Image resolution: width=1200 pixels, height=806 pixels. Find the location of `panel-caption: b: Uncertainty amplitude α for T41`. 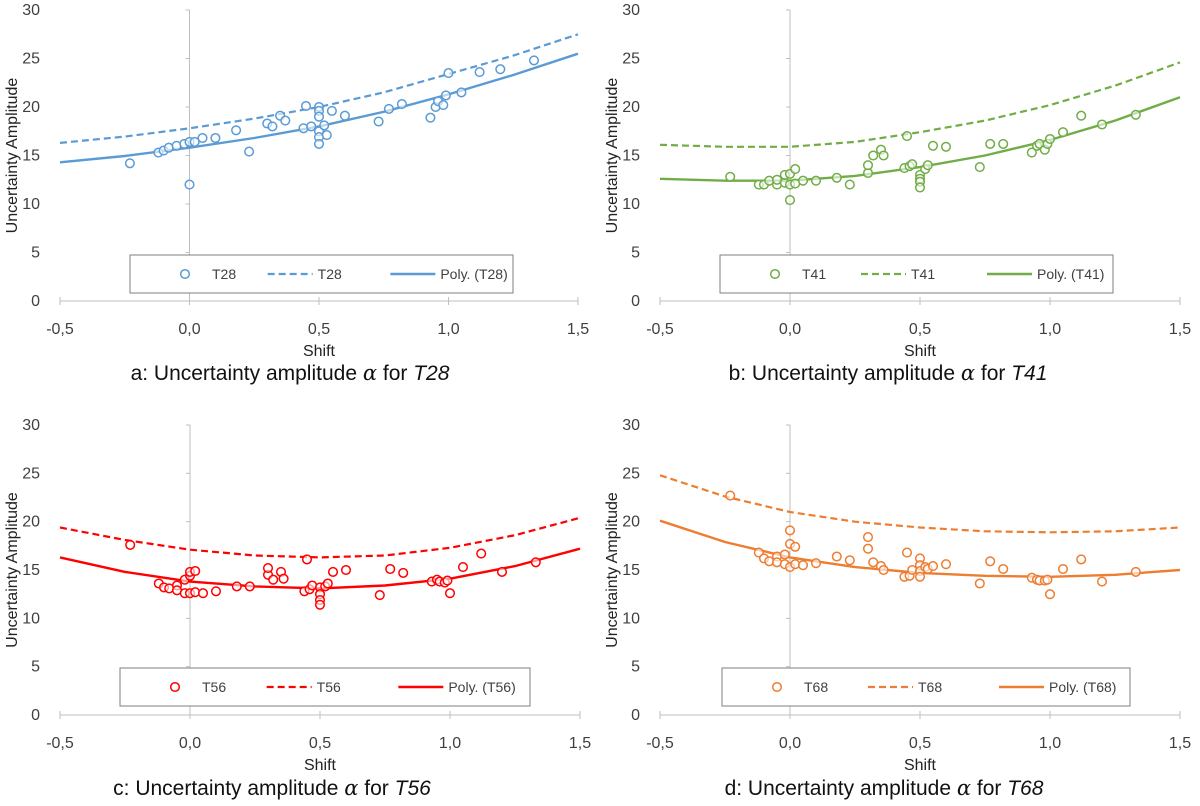

panel-caption: b: Uncertainty amplitude α for T41 is located at coordinates (888, 373).